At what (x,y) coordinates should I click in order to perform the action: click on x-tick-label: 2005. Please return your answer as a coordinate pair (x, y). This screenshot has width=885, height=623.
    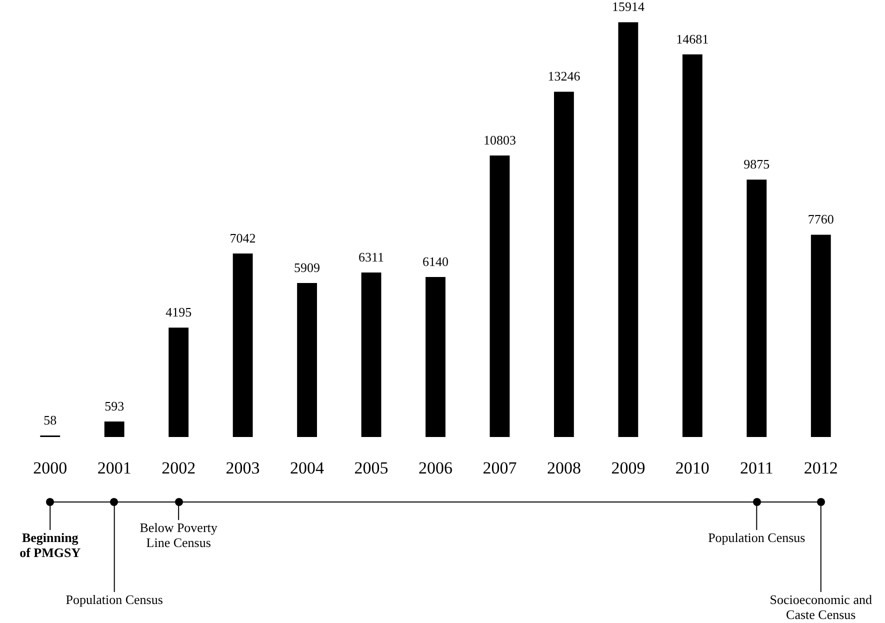
    Looking at the image, I should click on (371, 468).